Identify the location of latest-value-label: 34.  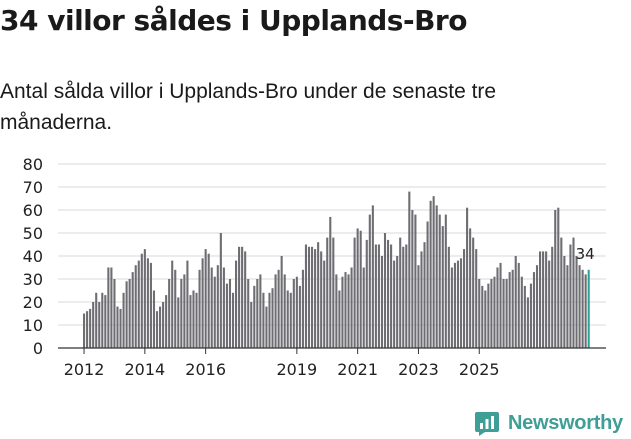
(585, 254).